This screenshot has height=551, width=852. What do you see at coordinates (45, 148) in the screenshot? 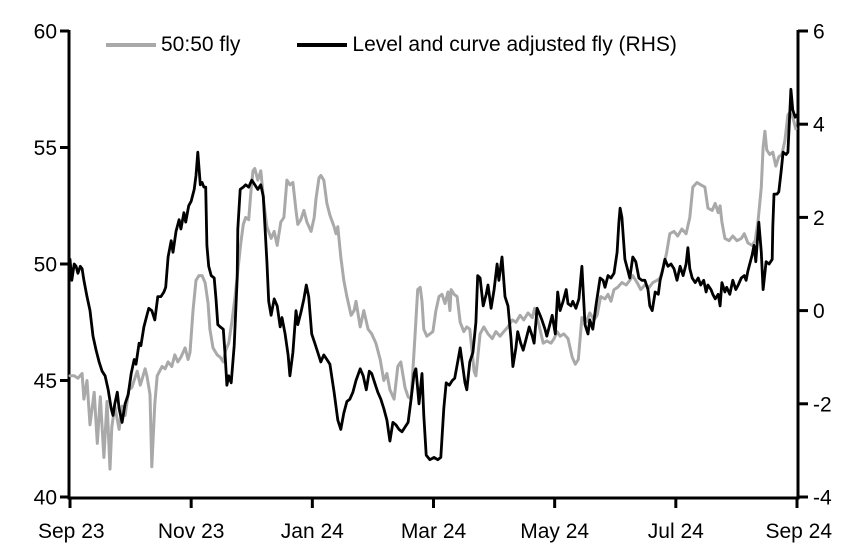
I see `left-axis-tick-label: 55` at bounding box center [45, 148].